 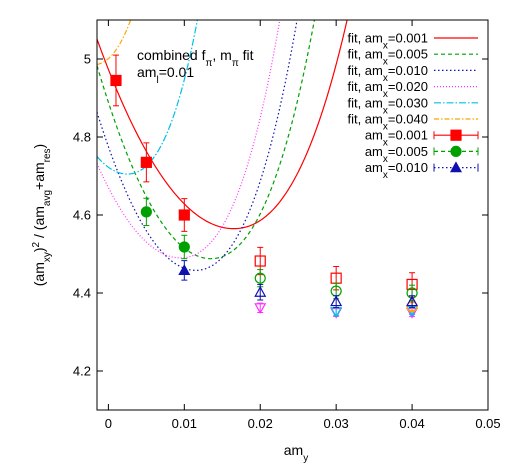 I want to click on legend-label: fit, amx=0.040, so click(x=387, y=122).